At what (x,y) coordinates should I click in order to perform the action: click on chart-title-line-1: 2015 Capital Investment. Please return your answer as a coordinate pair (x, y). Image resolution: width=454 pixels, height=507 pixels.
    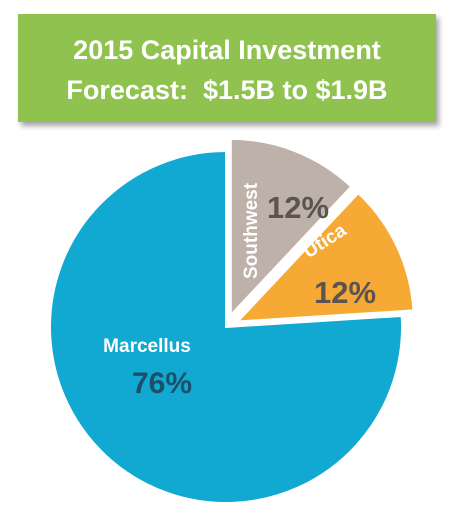
    Looking at the image, I should click on (227, 50).